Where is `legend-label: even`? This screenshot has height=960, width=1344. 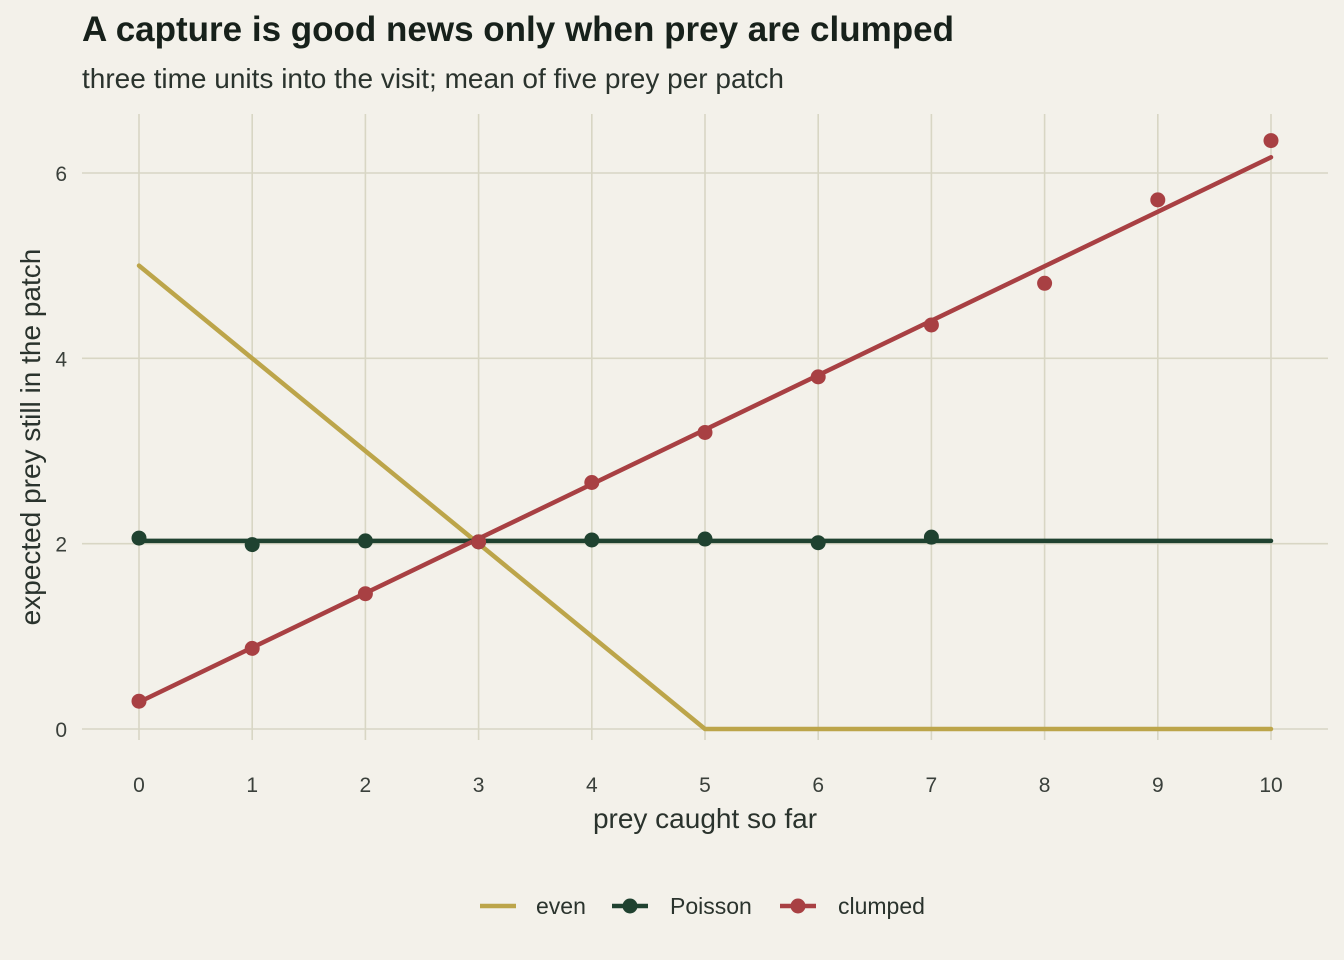
legend-label: even is located at coordinates (561, 906).